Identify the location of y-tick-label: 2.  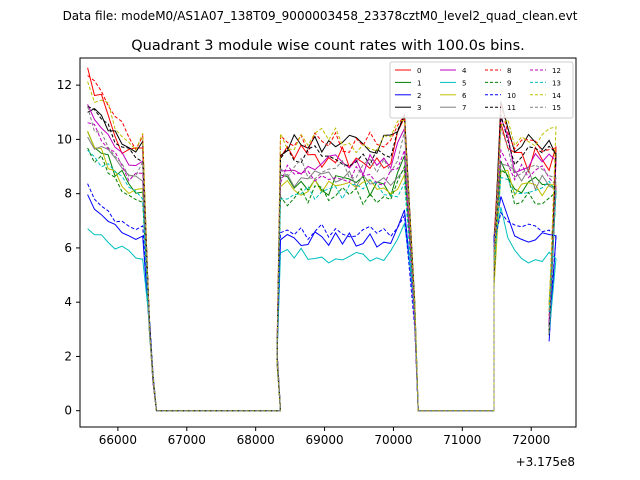
(68, 356).